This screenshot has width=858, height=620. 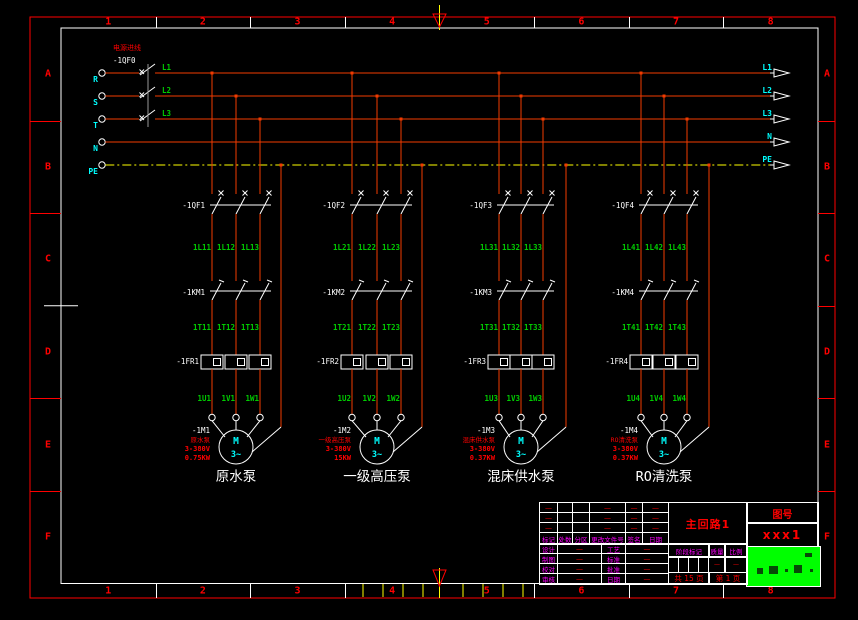 What do you see at coordinates (108, 22) in the screenshot?
I see `ruler-number-top: 1` at bounding box center [108, 22].